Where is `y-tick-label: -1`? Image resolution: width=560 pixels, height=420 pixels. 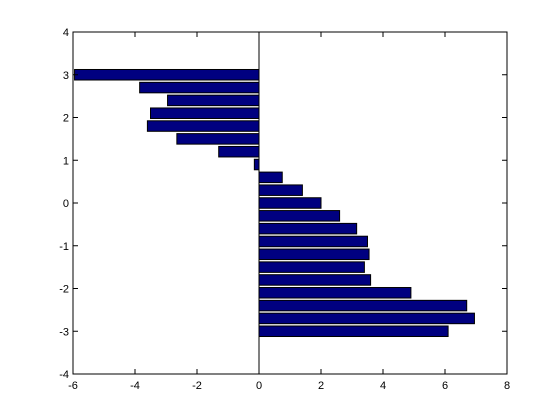 y-tick-label: -1 is located at coordinates (64, 247).